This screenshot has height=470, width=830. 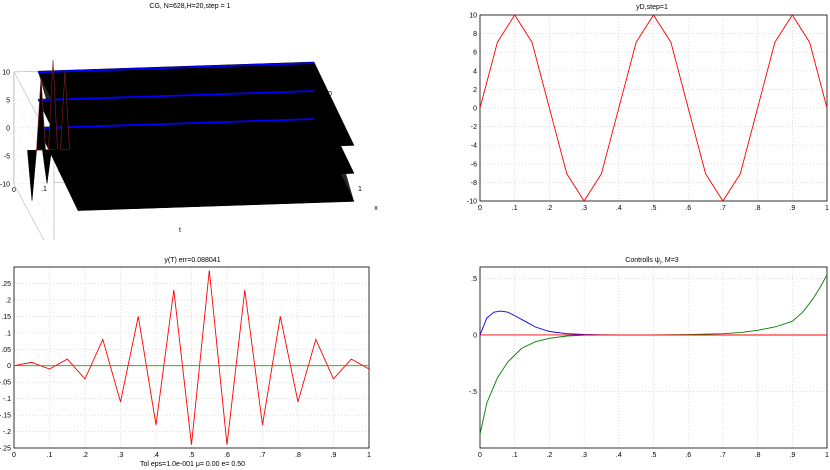 I want to click on y-tick-label: .2, so click(x=8, y=300).